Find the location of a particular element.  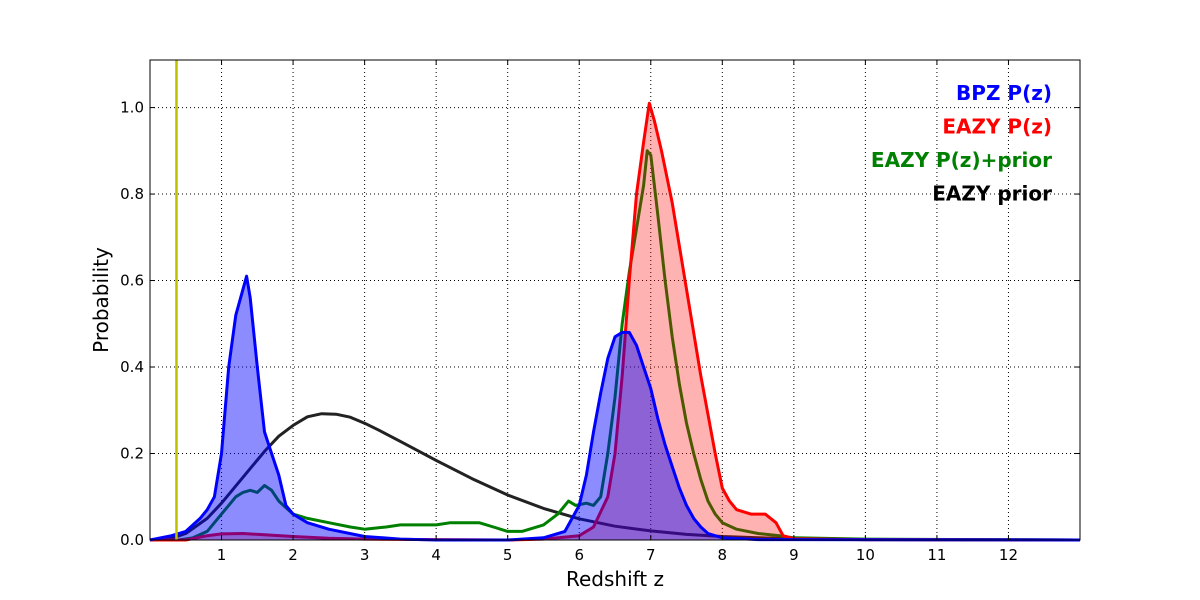

x-tick-label: 2 is located at coordinates (293, 555).